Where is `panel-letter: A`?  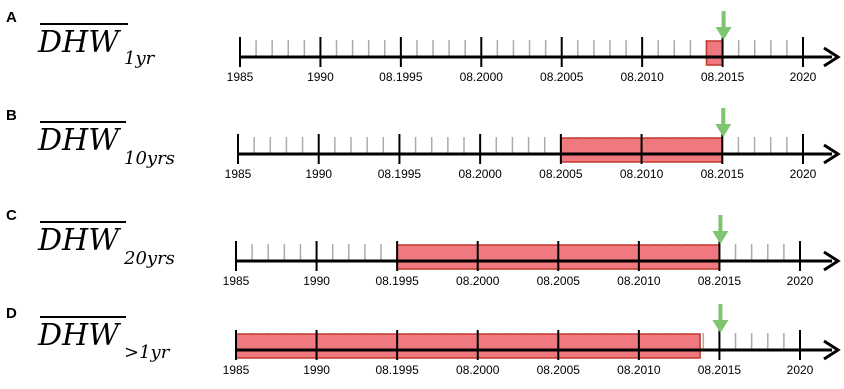
panel-letter: A is located at coordinates (11, 17).